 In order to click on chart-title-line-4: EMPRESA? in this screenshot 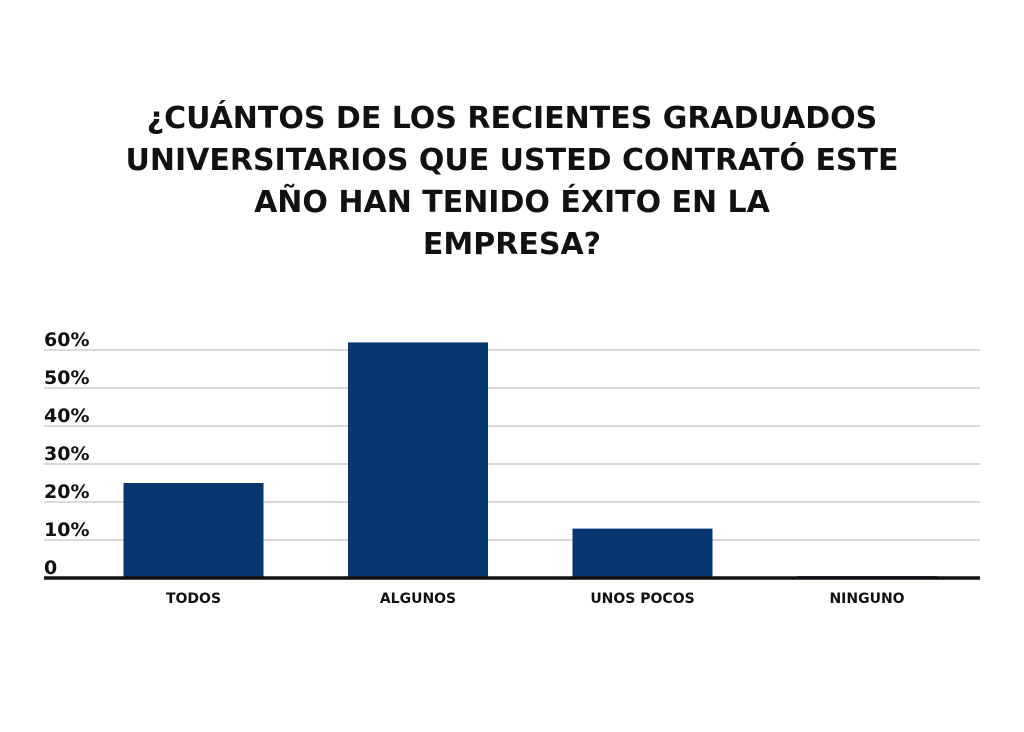, I will do `click(512, 244)`.